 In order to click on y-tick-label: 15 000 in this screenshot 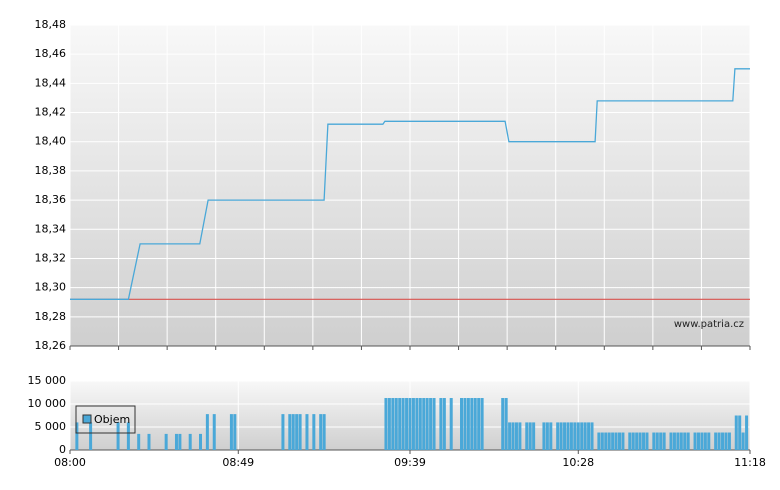, I will do `click(47, 380)`.